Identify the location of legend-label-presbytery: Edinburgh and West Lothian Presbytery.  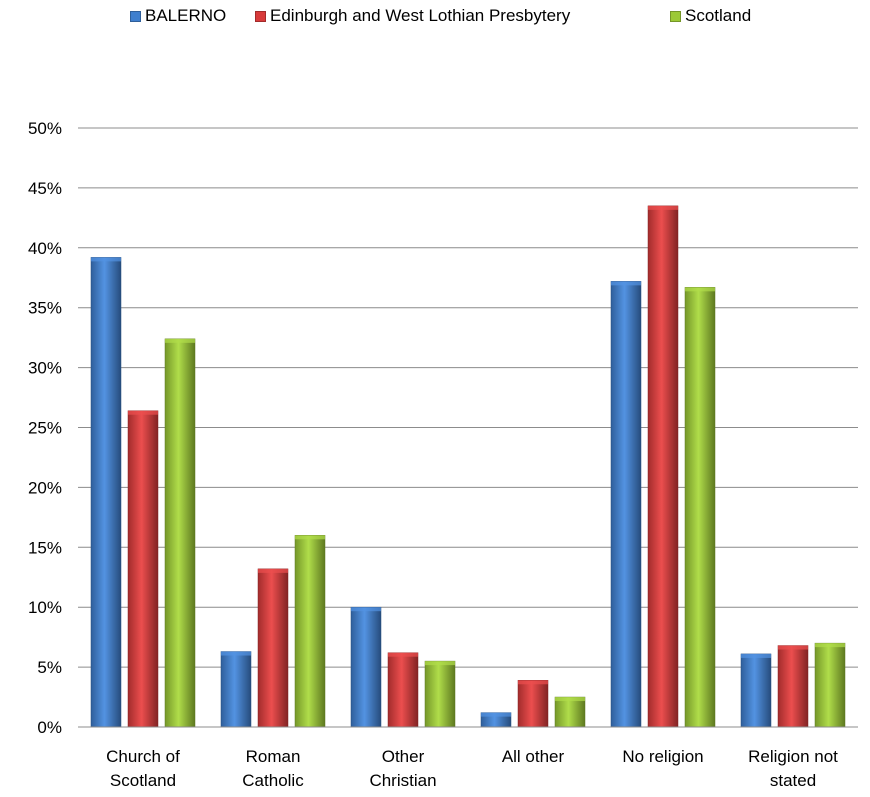
(420, 15).